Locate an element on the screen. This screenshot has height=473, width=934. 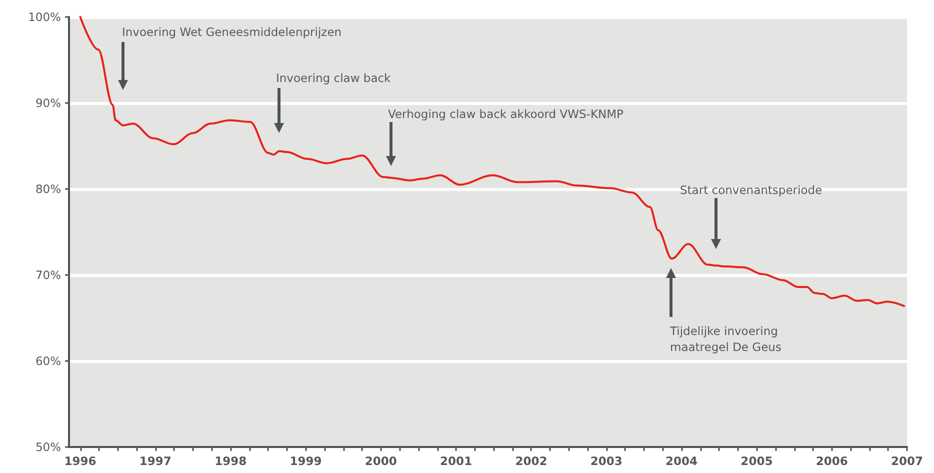
y-tick-label: 60% is located at coordinates (48, 361).